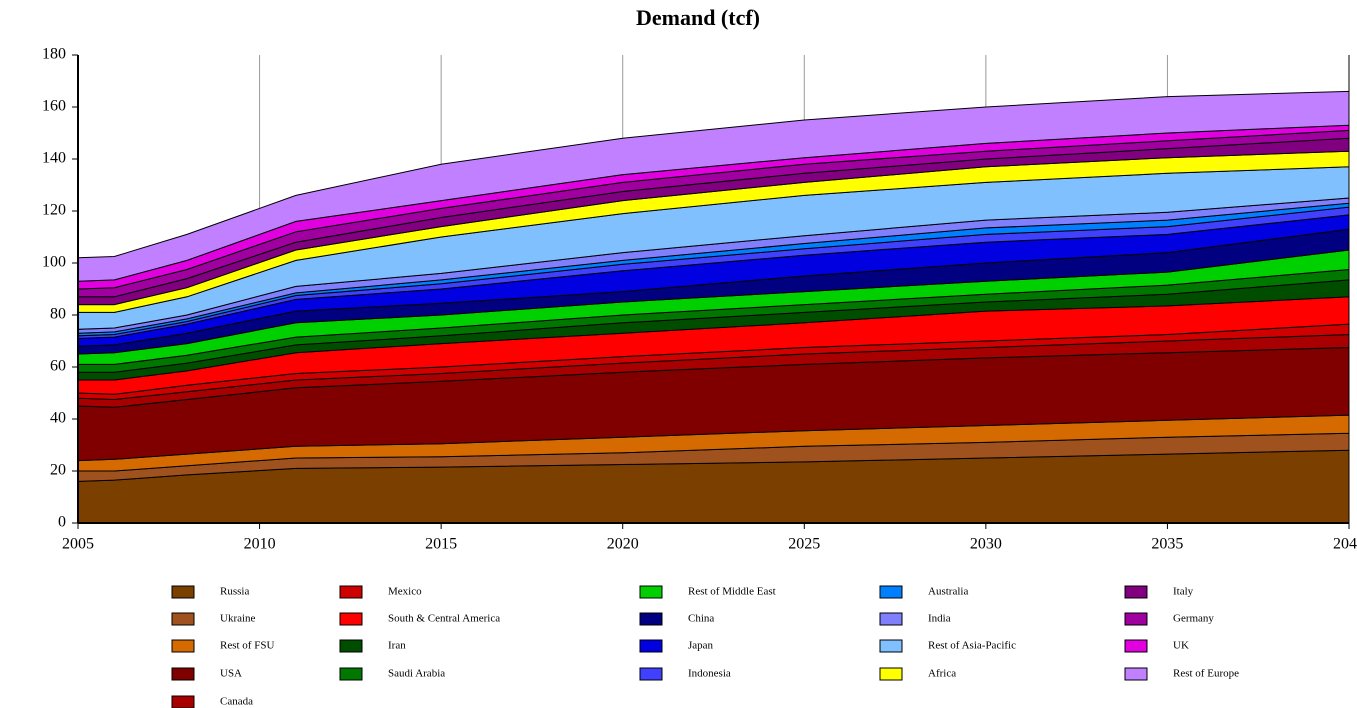  Describe the element at coordinates (54, 210) in the screenshot. I see `y-tick-label: 120` at that location.